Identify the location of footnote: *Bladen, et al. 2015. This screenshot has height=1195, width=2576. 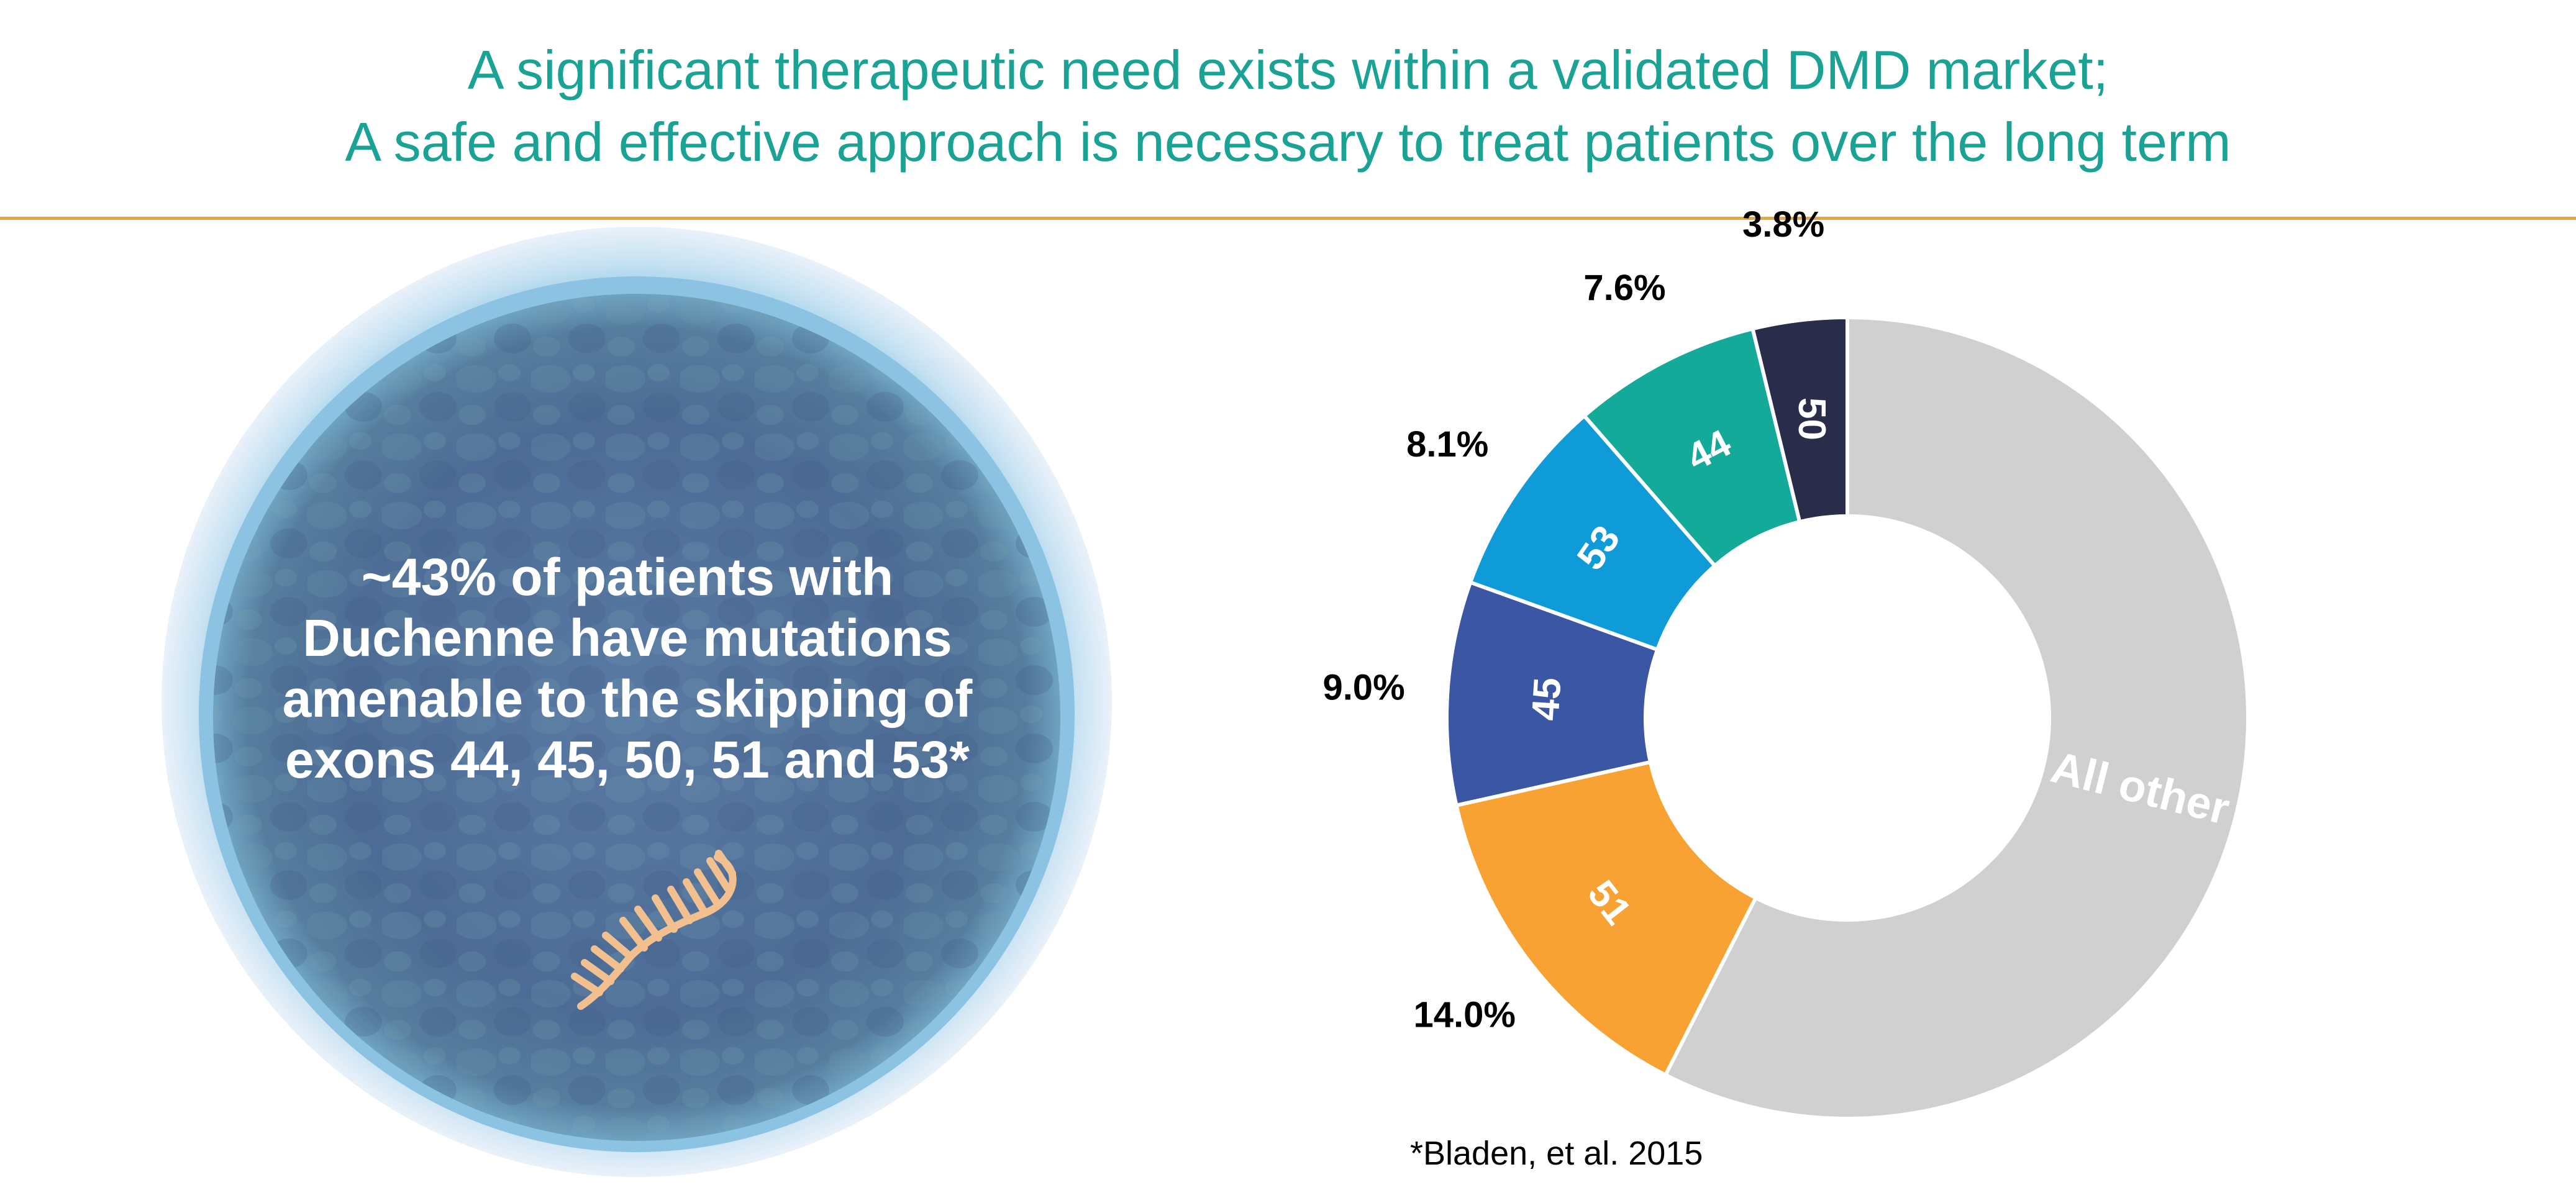
(1556, 1153).